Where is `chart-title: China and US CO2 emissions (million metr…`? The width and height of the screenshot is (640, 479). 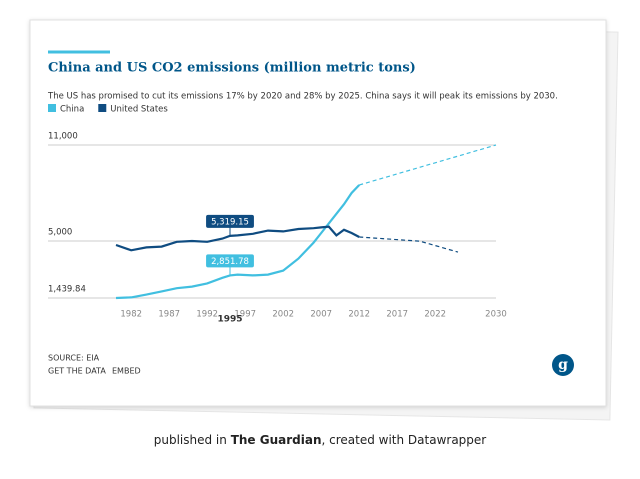
chart-title: China and US CO2 emissions (million metr… is located at coordinates (232, 68).